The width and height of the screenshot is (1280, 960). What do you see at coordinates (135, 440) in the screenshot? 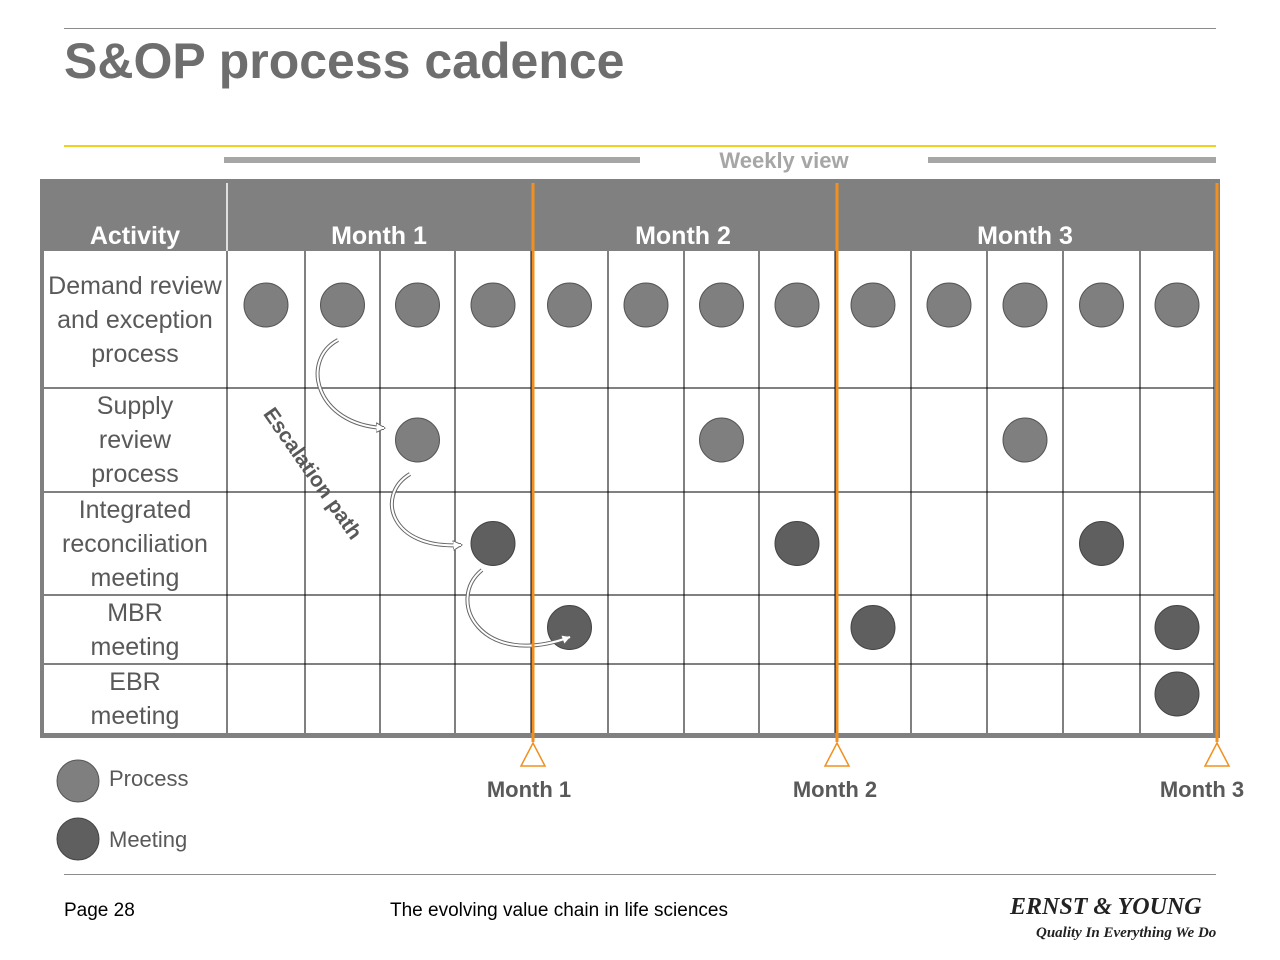
I see `activity-label-supply: Supply review process` at bounding box center [135, 440].